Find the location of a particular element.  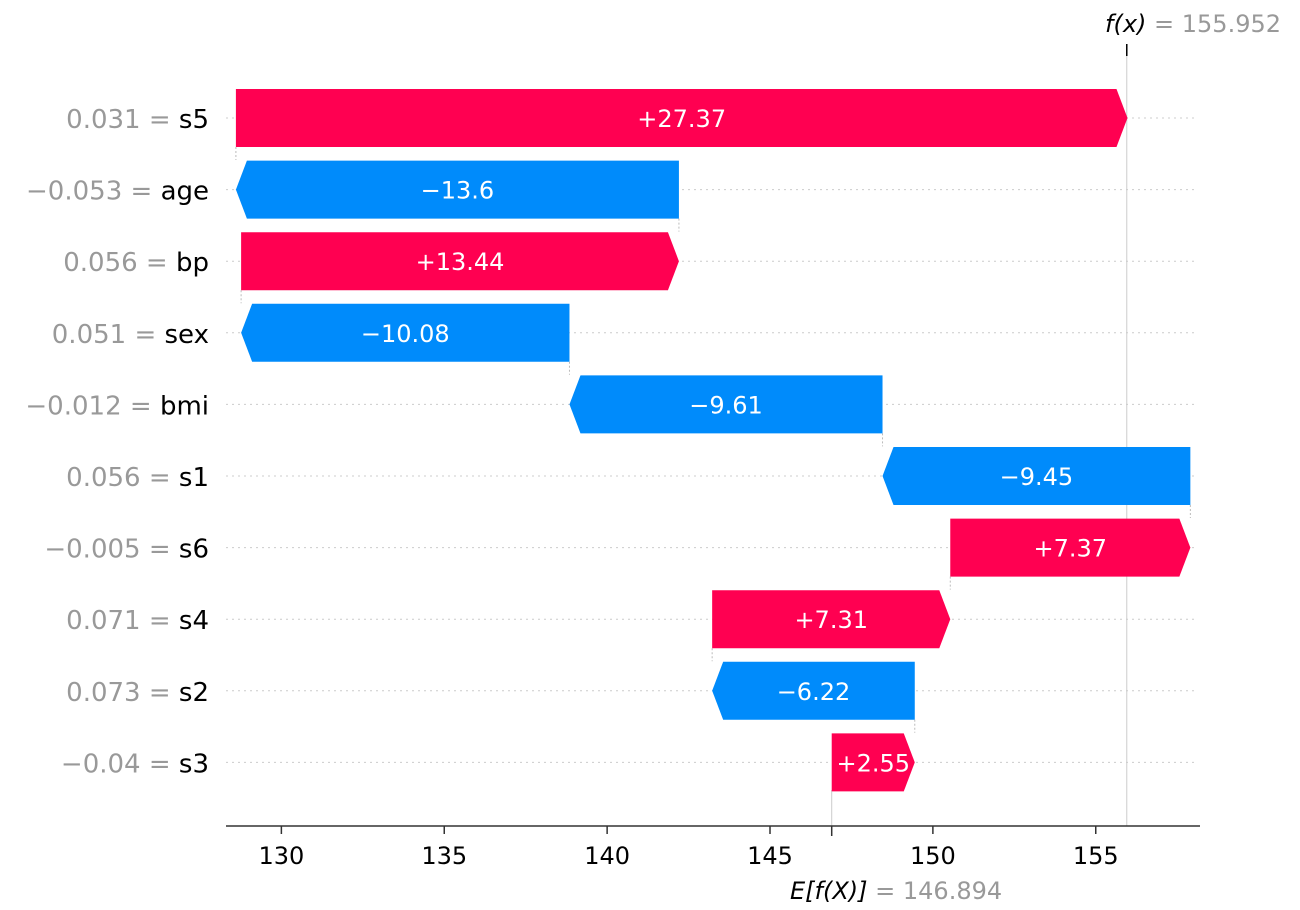

bar-bmi is located at coordinates (726, 404).